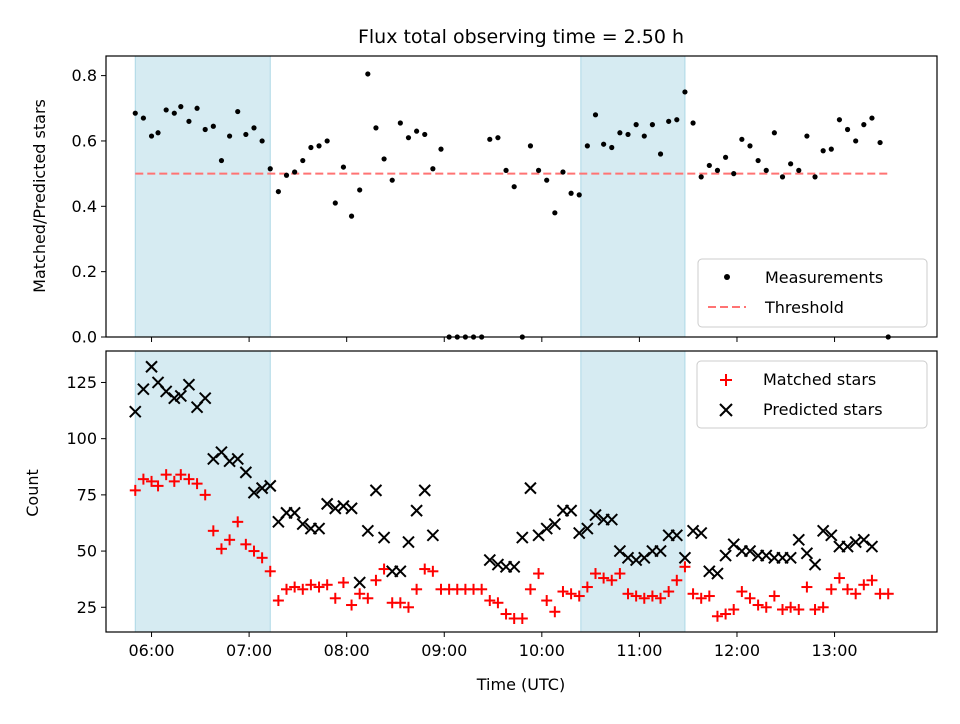  I want to click on legend-matched-label: Matched stars, so click(819, 379).